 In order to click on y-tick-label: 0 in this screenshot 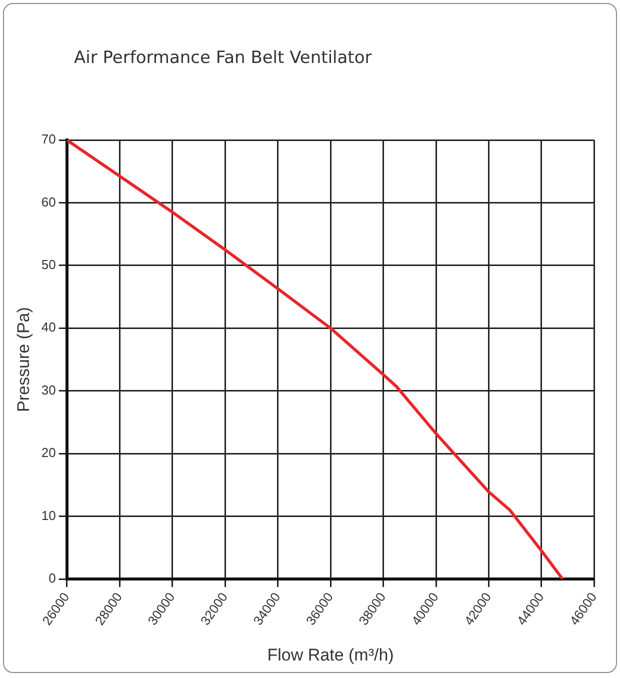, I will do `click(52, 578)`.